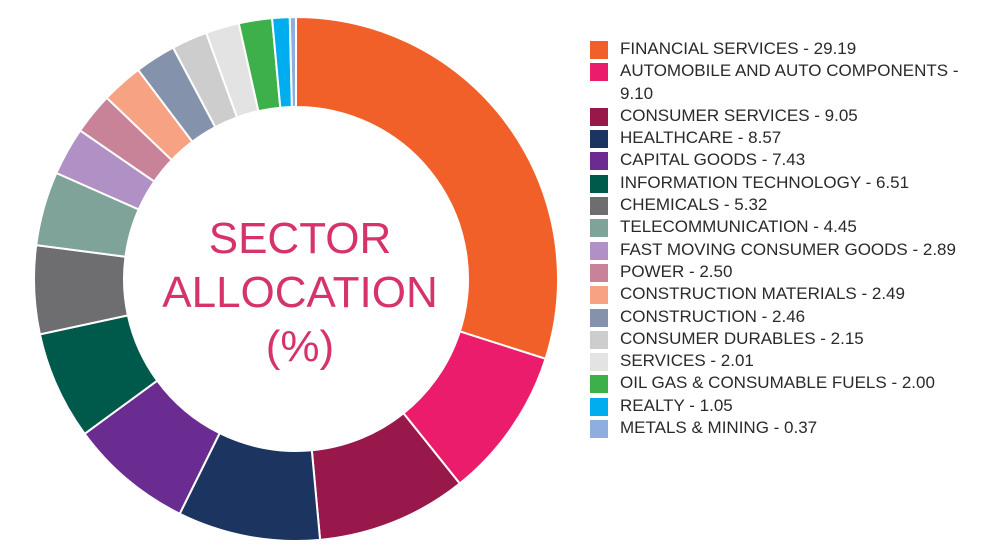 Image resolution: width=994 pixels, height=557 pixels. Describe the element at coordinates (292, 62) in the screenshot. I see `donut-slice` at that location.